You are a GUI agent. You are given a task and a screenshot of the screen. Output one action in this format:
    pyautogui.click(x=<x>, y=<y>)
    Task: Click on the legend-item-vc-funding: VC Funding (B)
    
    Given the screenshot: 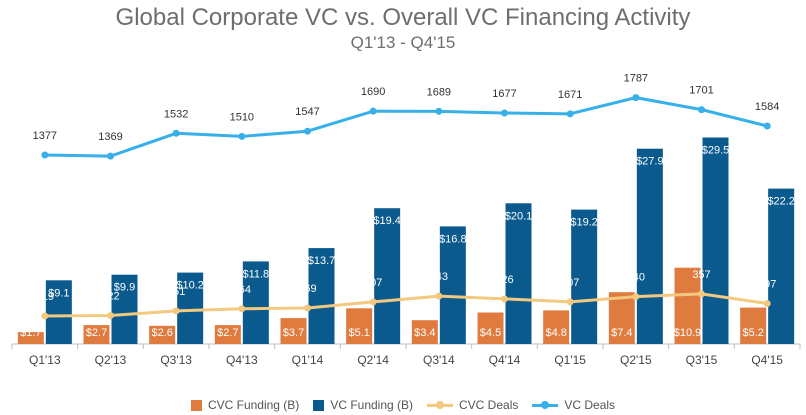 What is the action you would take?
    pyautogui.click(x=363, y=405)
    